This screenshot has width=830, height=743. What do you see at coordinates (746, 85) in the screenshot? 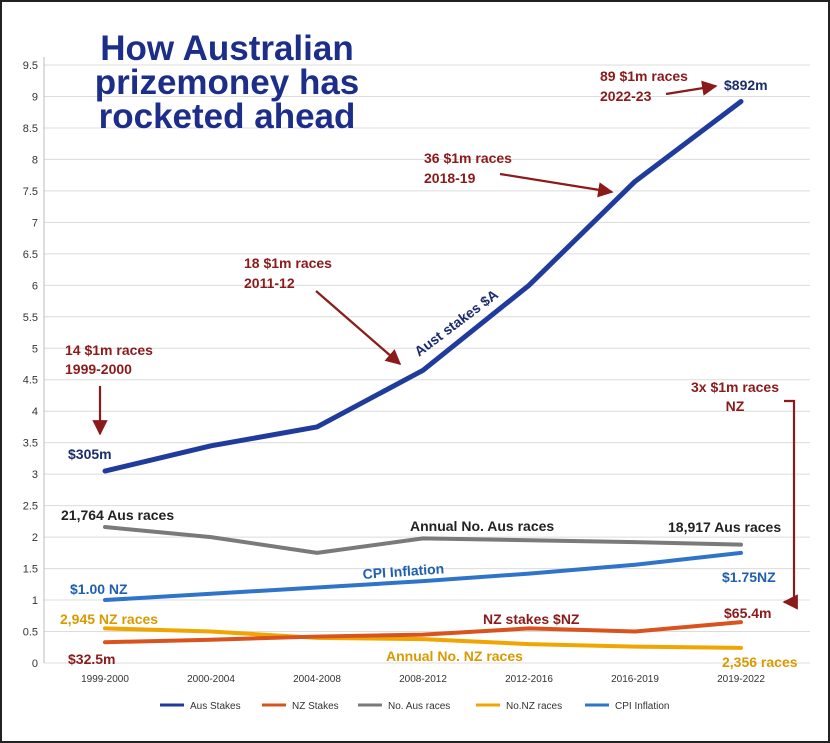
I see `aus-end-value-label: $892m` at bounding box center [746, 85].